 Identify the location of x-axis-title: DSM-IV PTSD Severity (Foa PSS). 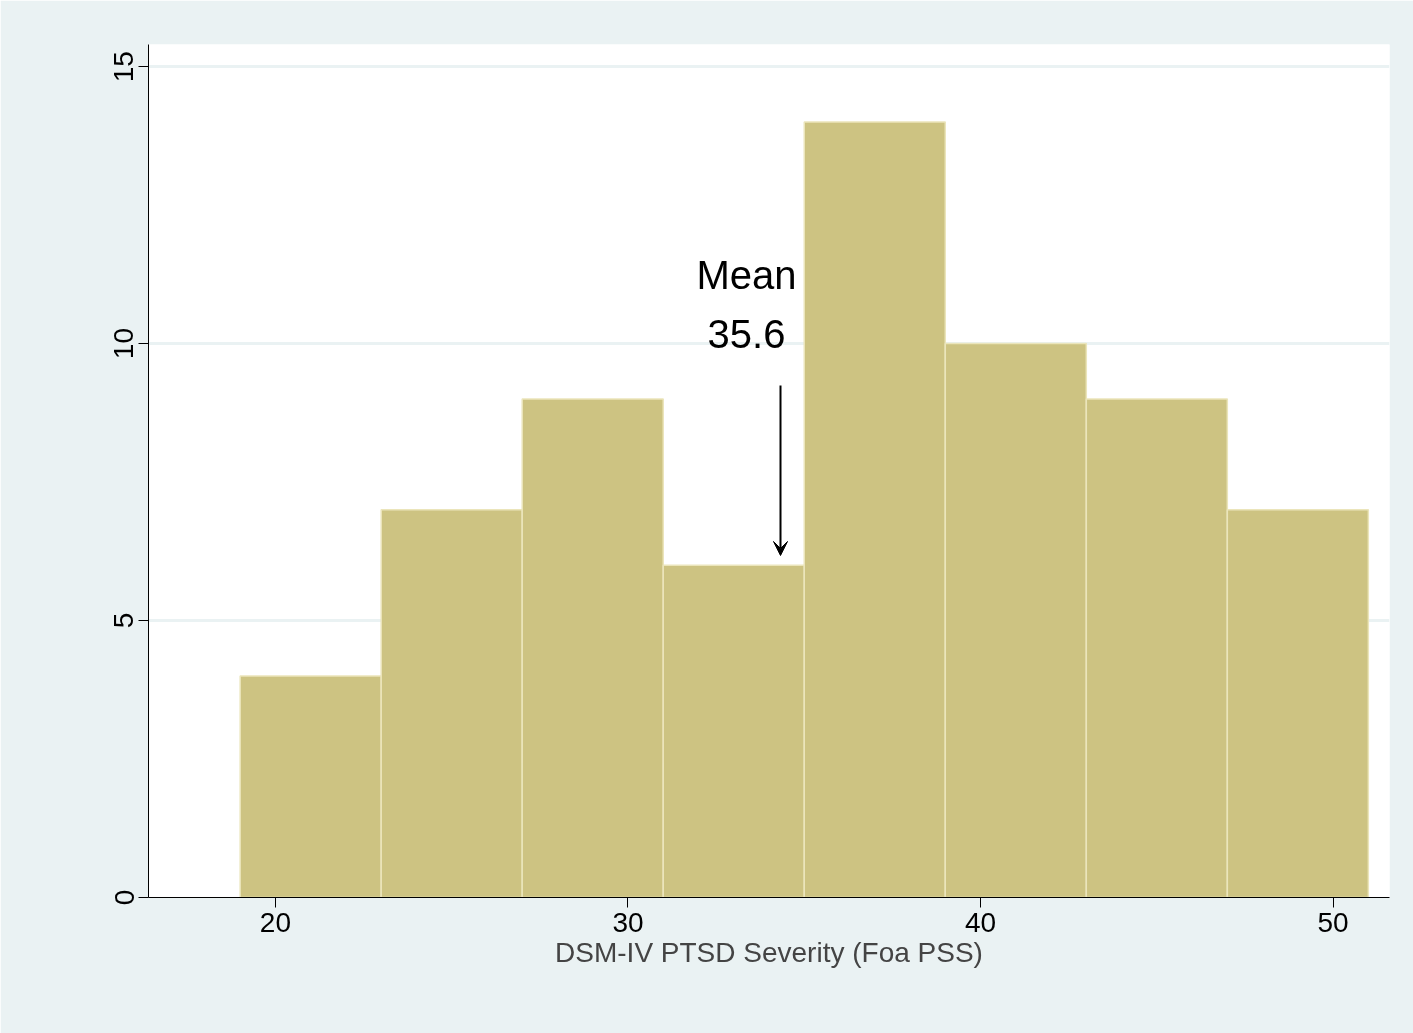
(769, 952).